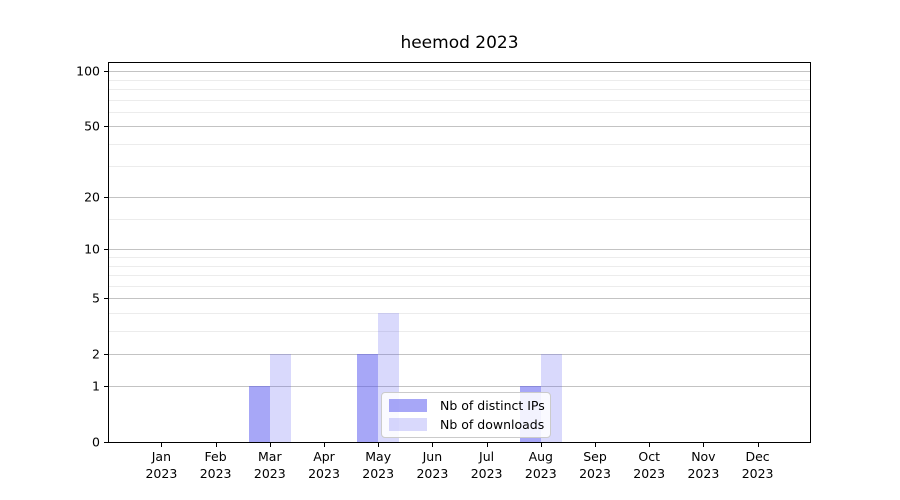  Describe the element at coordinates (757, 465) in the screenshot. I see `x-tick-label: Dec 2023` at that location.